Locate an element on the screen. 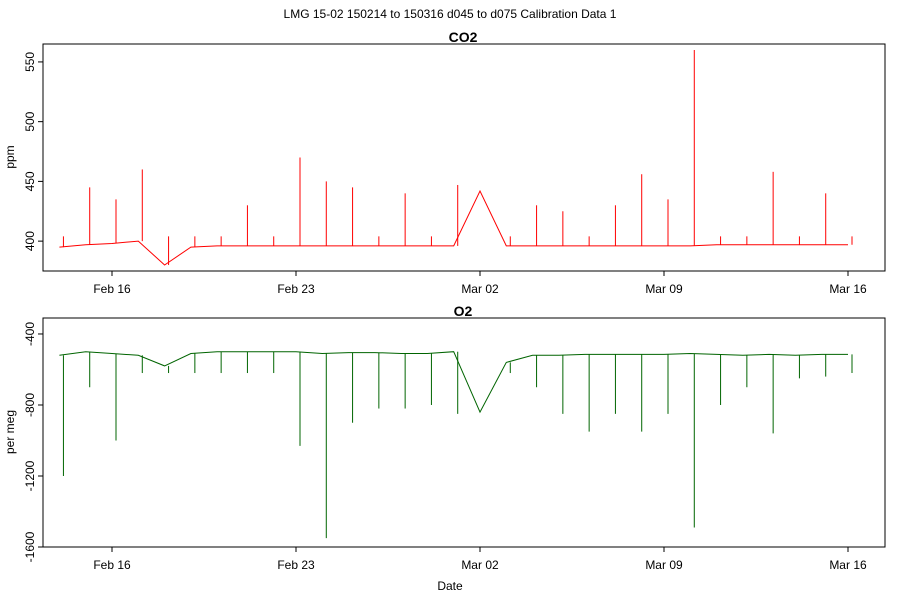 The image size is (900, 600). co2-ylabel: ppm is located at coordinates (10, 156).